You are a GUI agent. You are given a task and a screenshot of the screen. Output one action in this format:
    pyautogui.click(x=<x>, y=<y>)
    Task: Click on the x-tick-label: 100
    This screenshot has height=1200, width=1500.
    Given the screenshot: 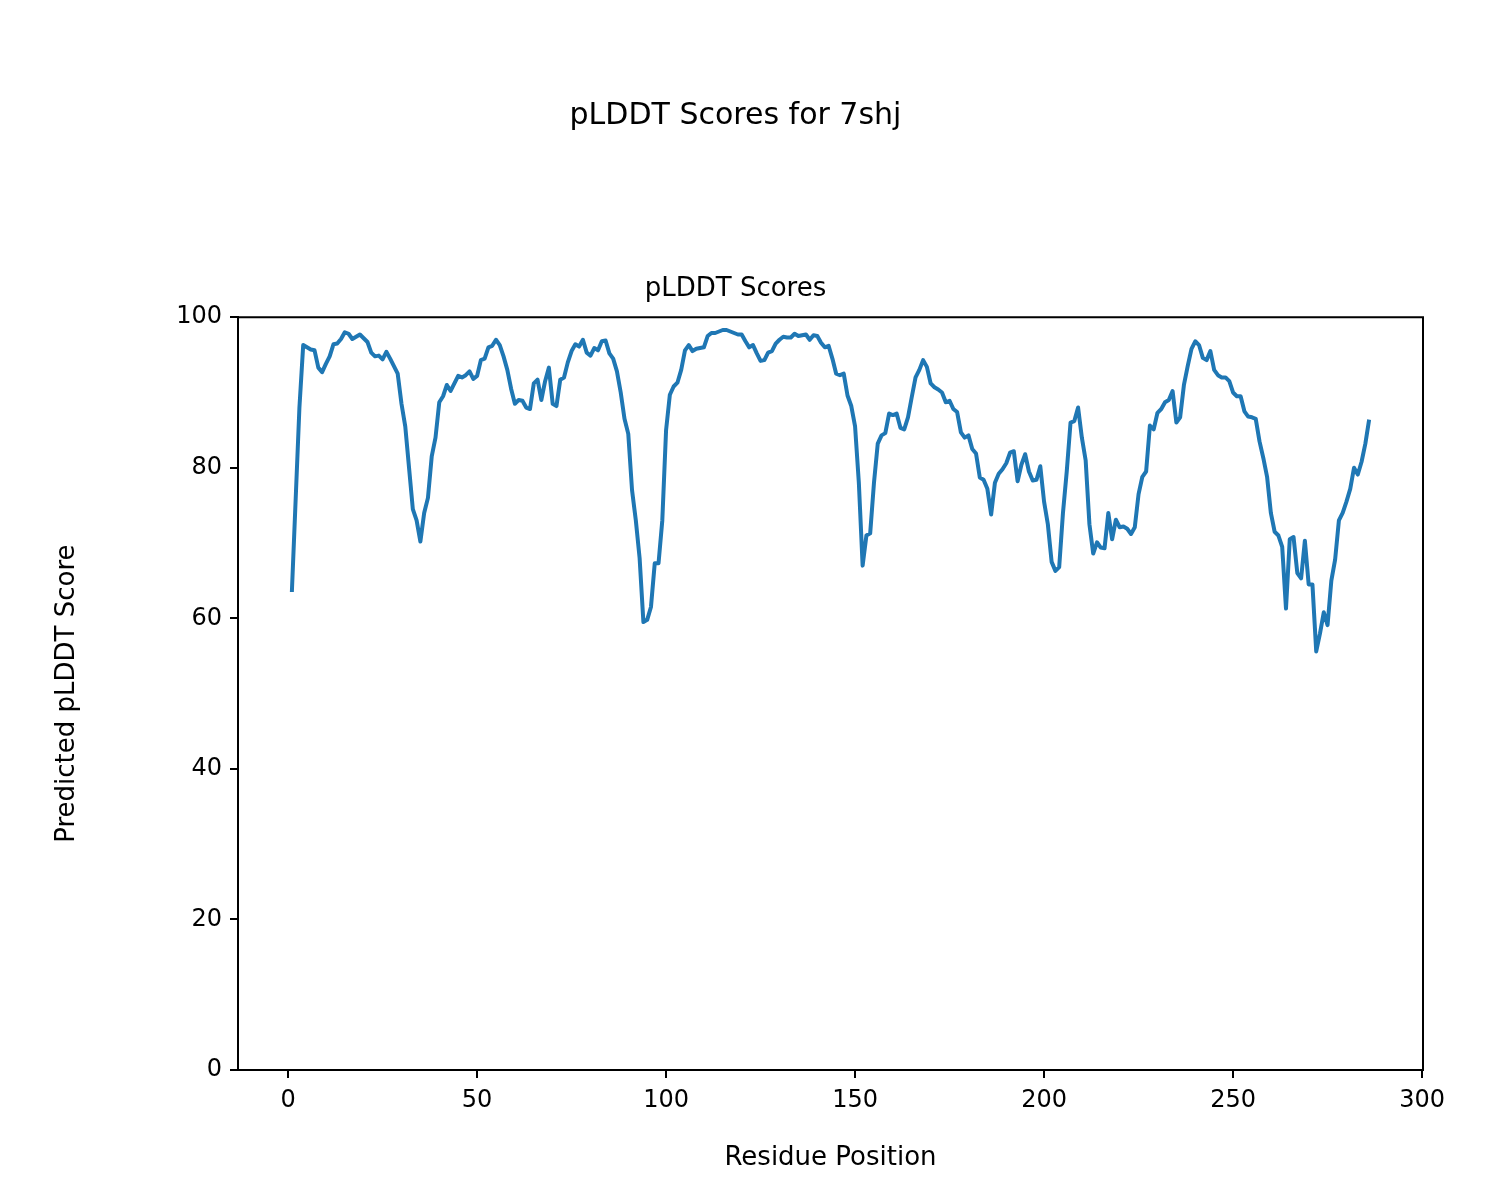 What is the action you would take?
    pyautogui.click(x=666, y=1098)
    